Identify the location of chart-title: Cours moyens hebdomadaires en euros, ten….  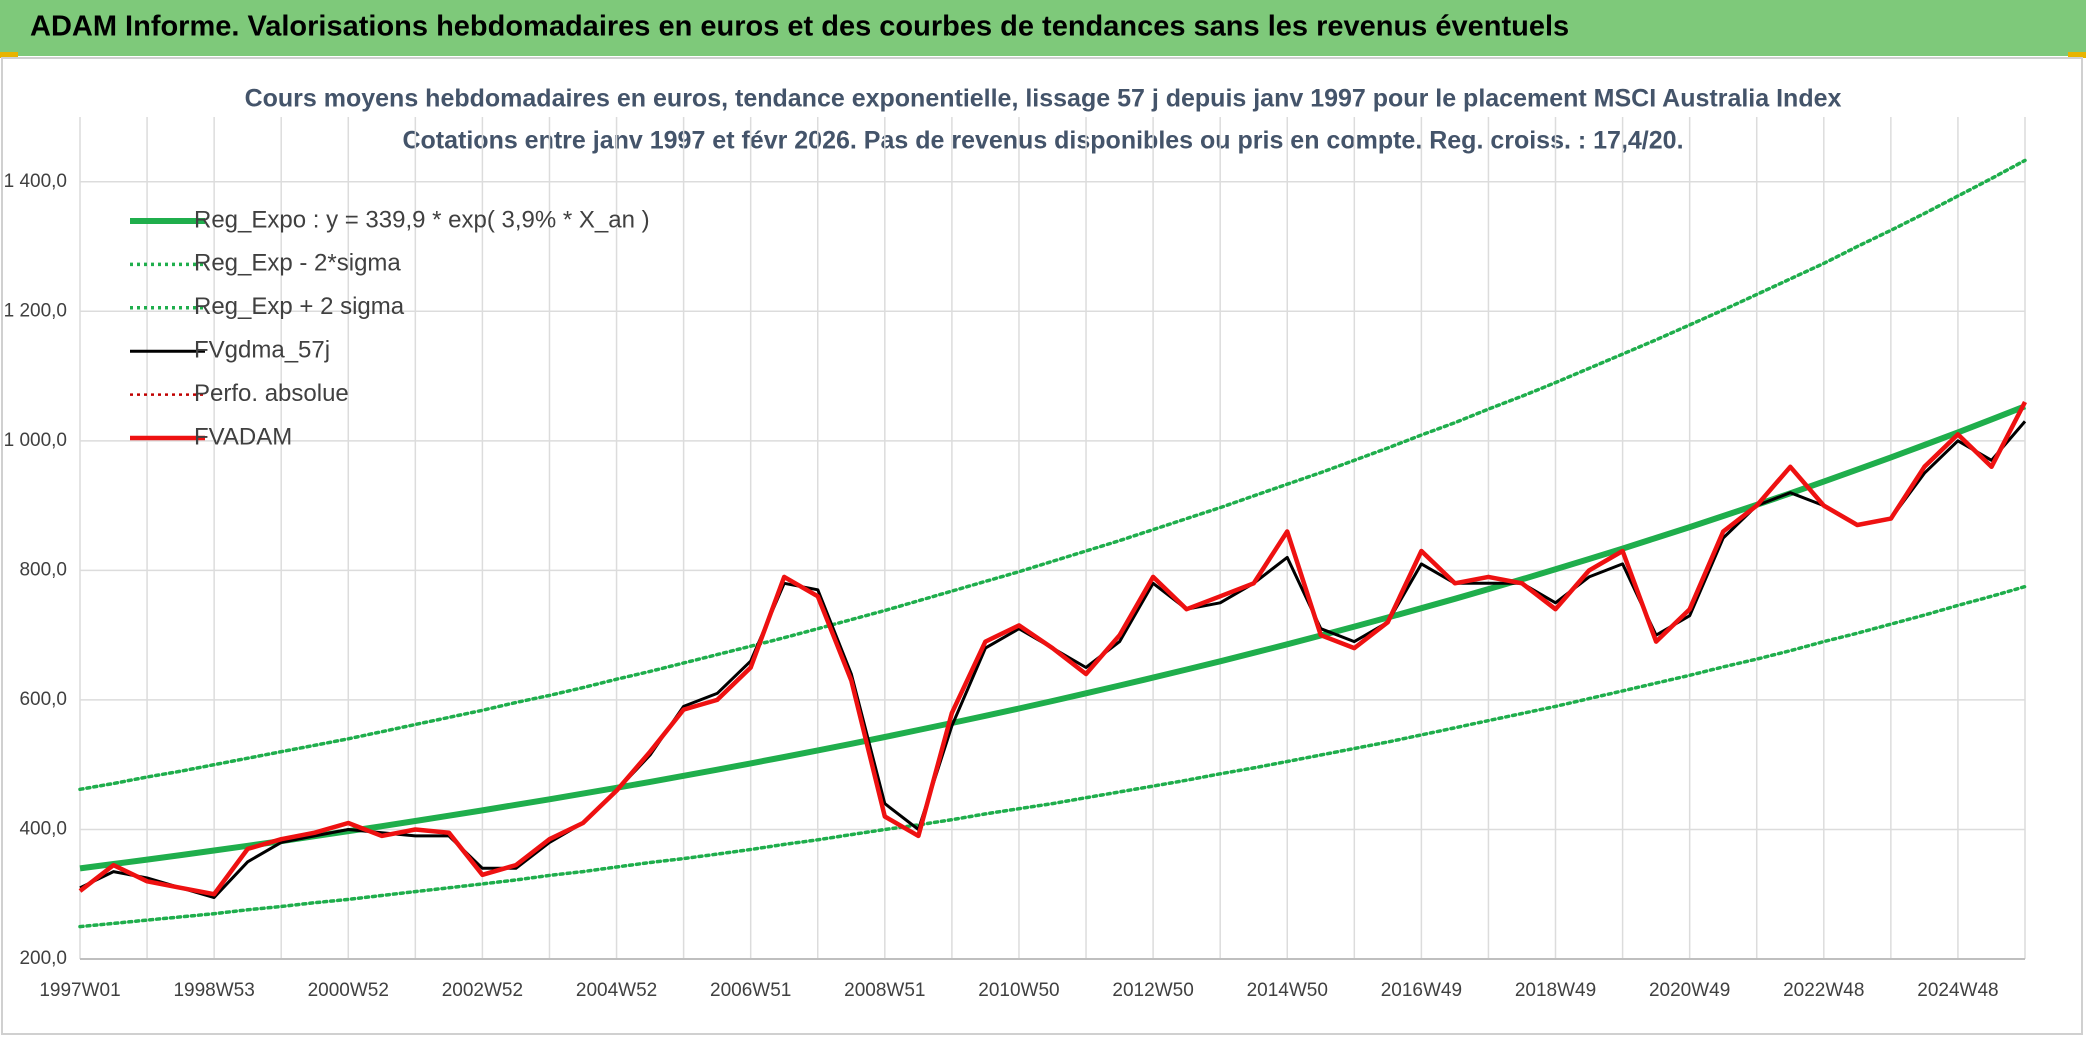
(1043, 99).